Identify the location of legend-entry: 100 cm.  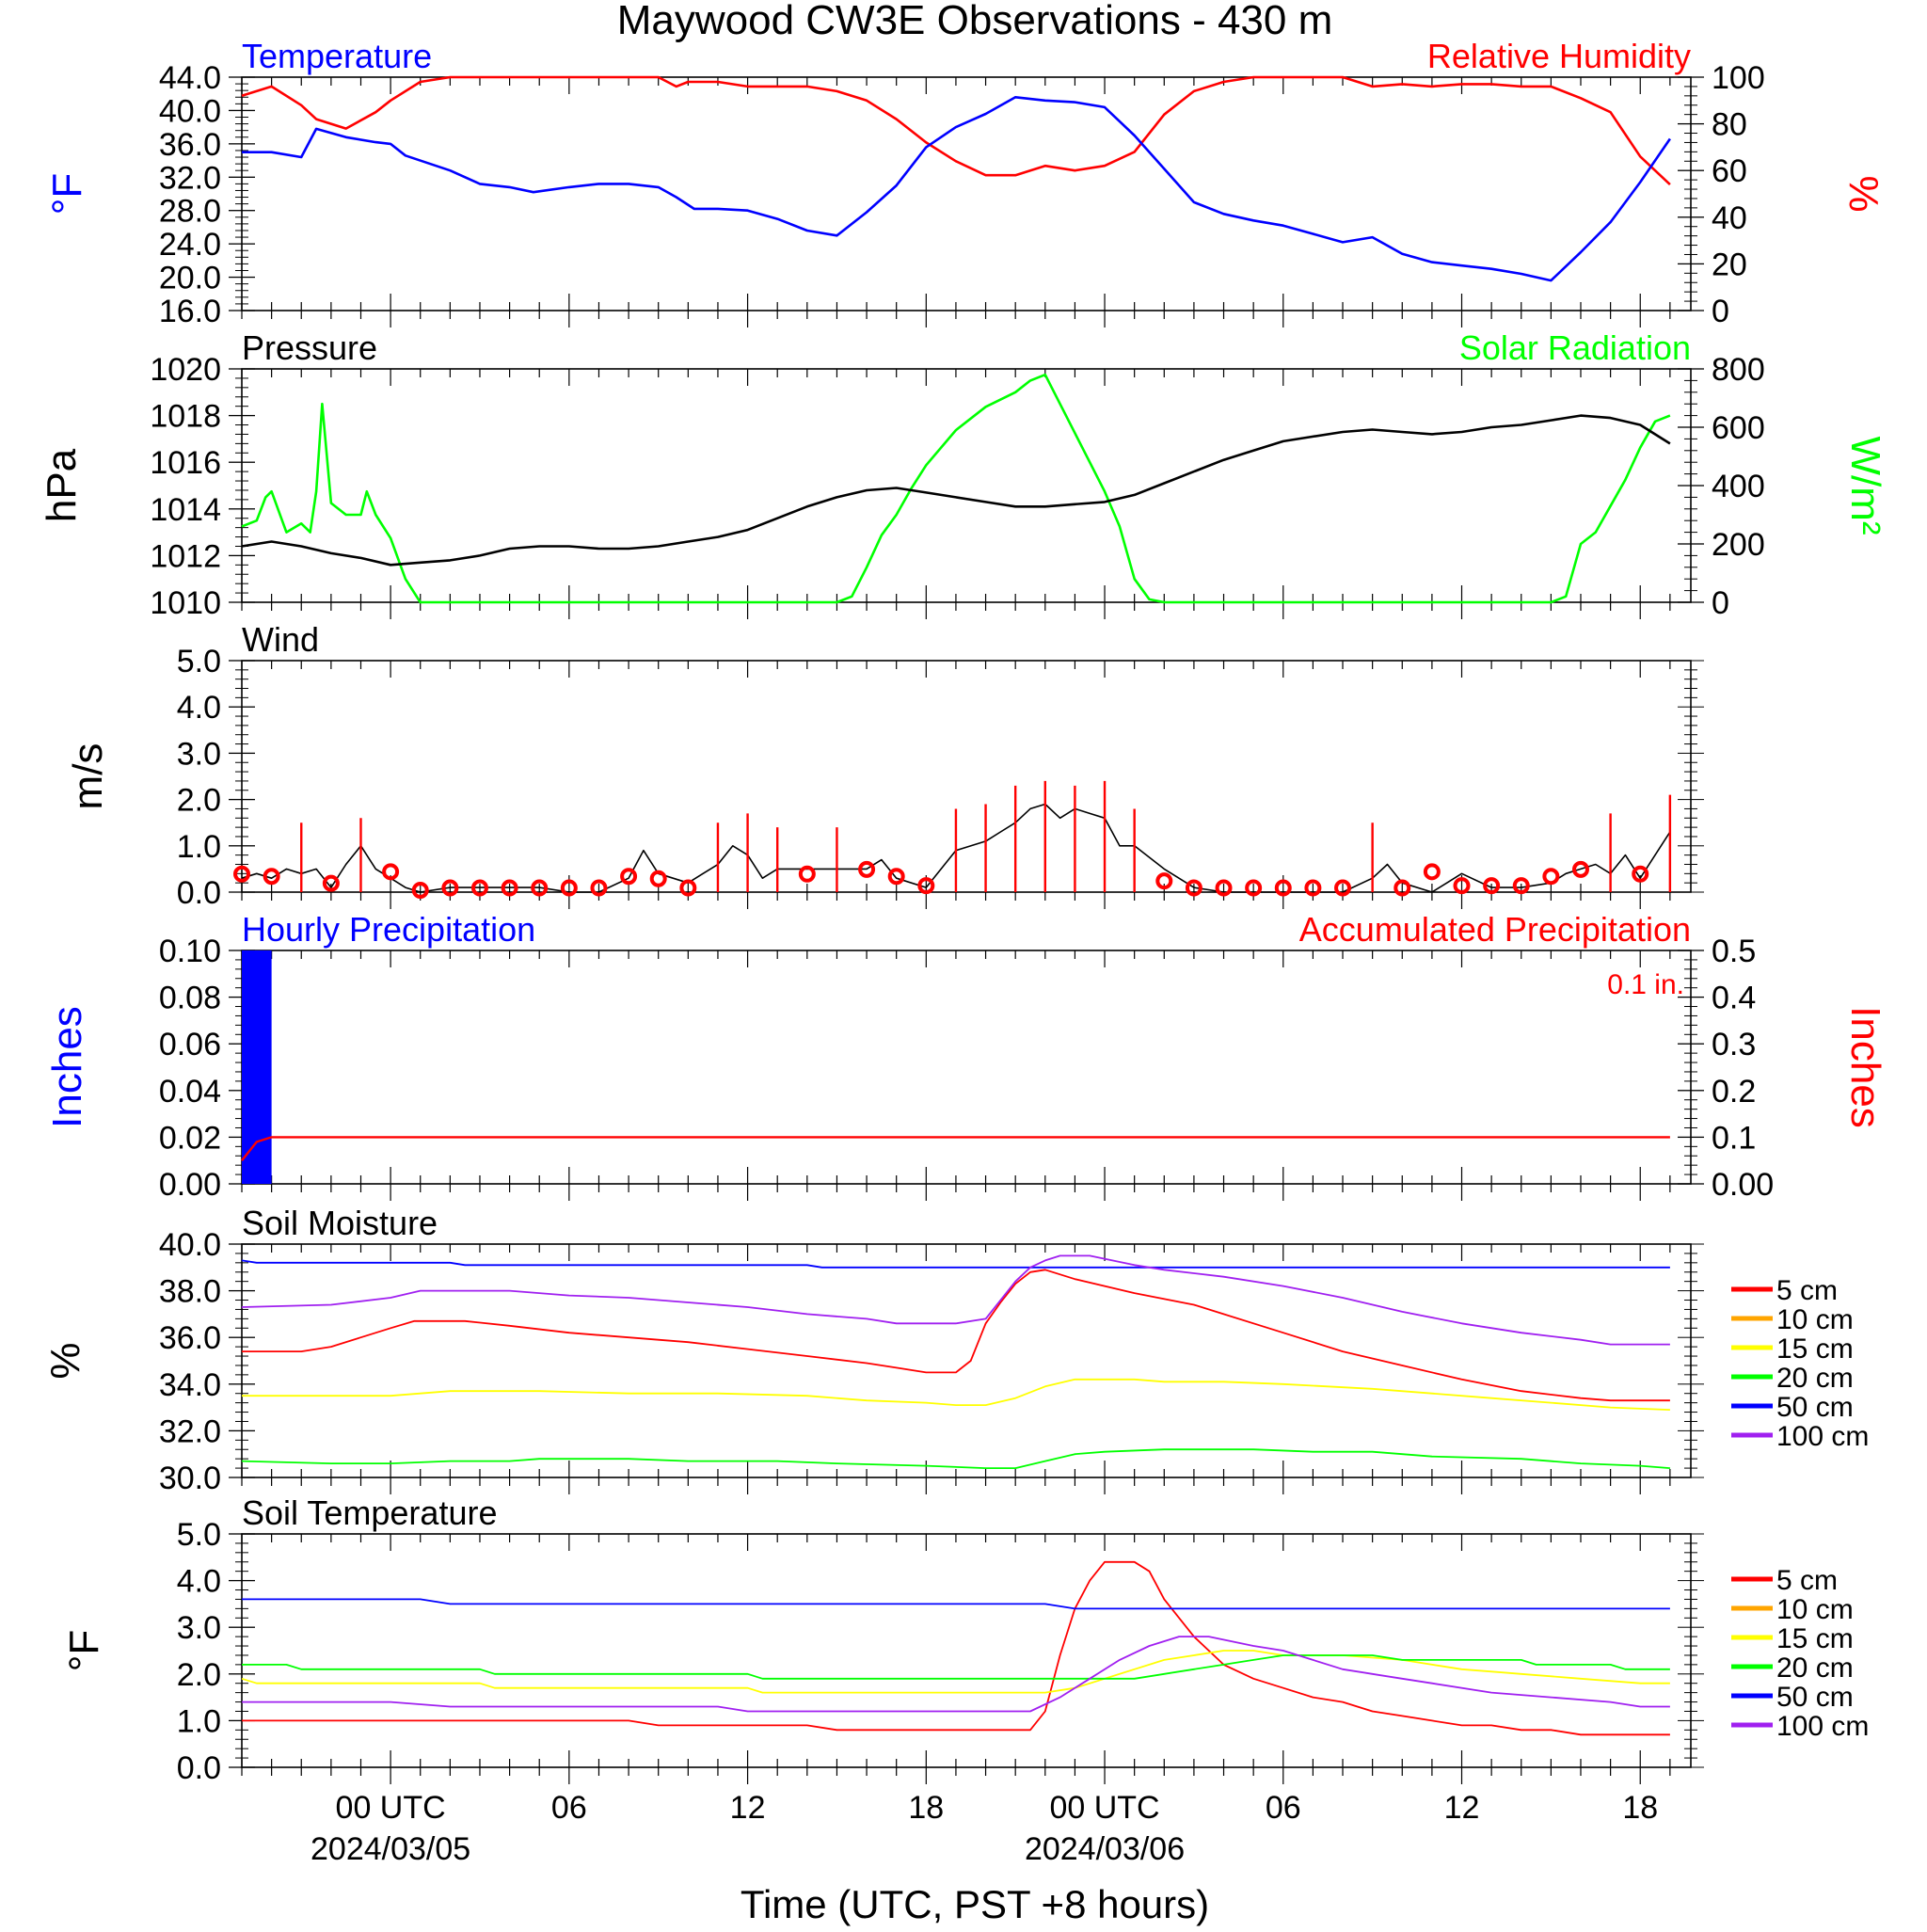
(1822, 1436).